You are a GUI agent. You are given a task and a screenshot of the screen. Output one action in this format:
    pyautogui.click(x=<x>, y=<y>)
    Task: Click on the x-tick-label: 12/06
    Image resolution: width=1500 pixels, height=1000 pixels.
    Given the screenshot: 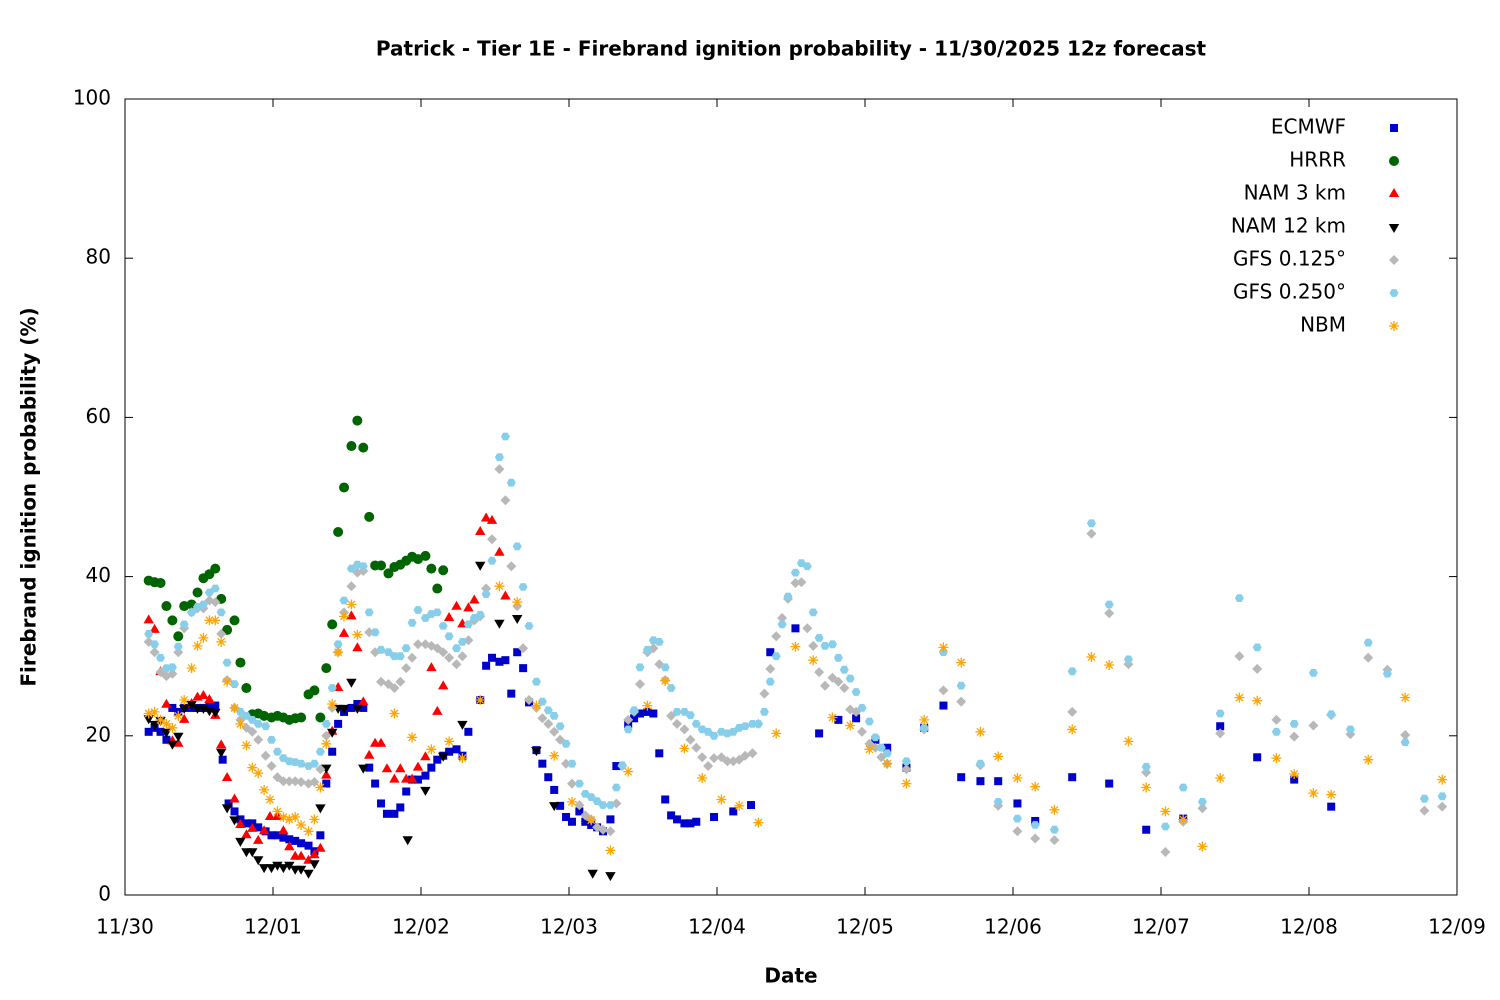 What is the action you would take?
    pyautogui.click(x=1013, y=927)
    